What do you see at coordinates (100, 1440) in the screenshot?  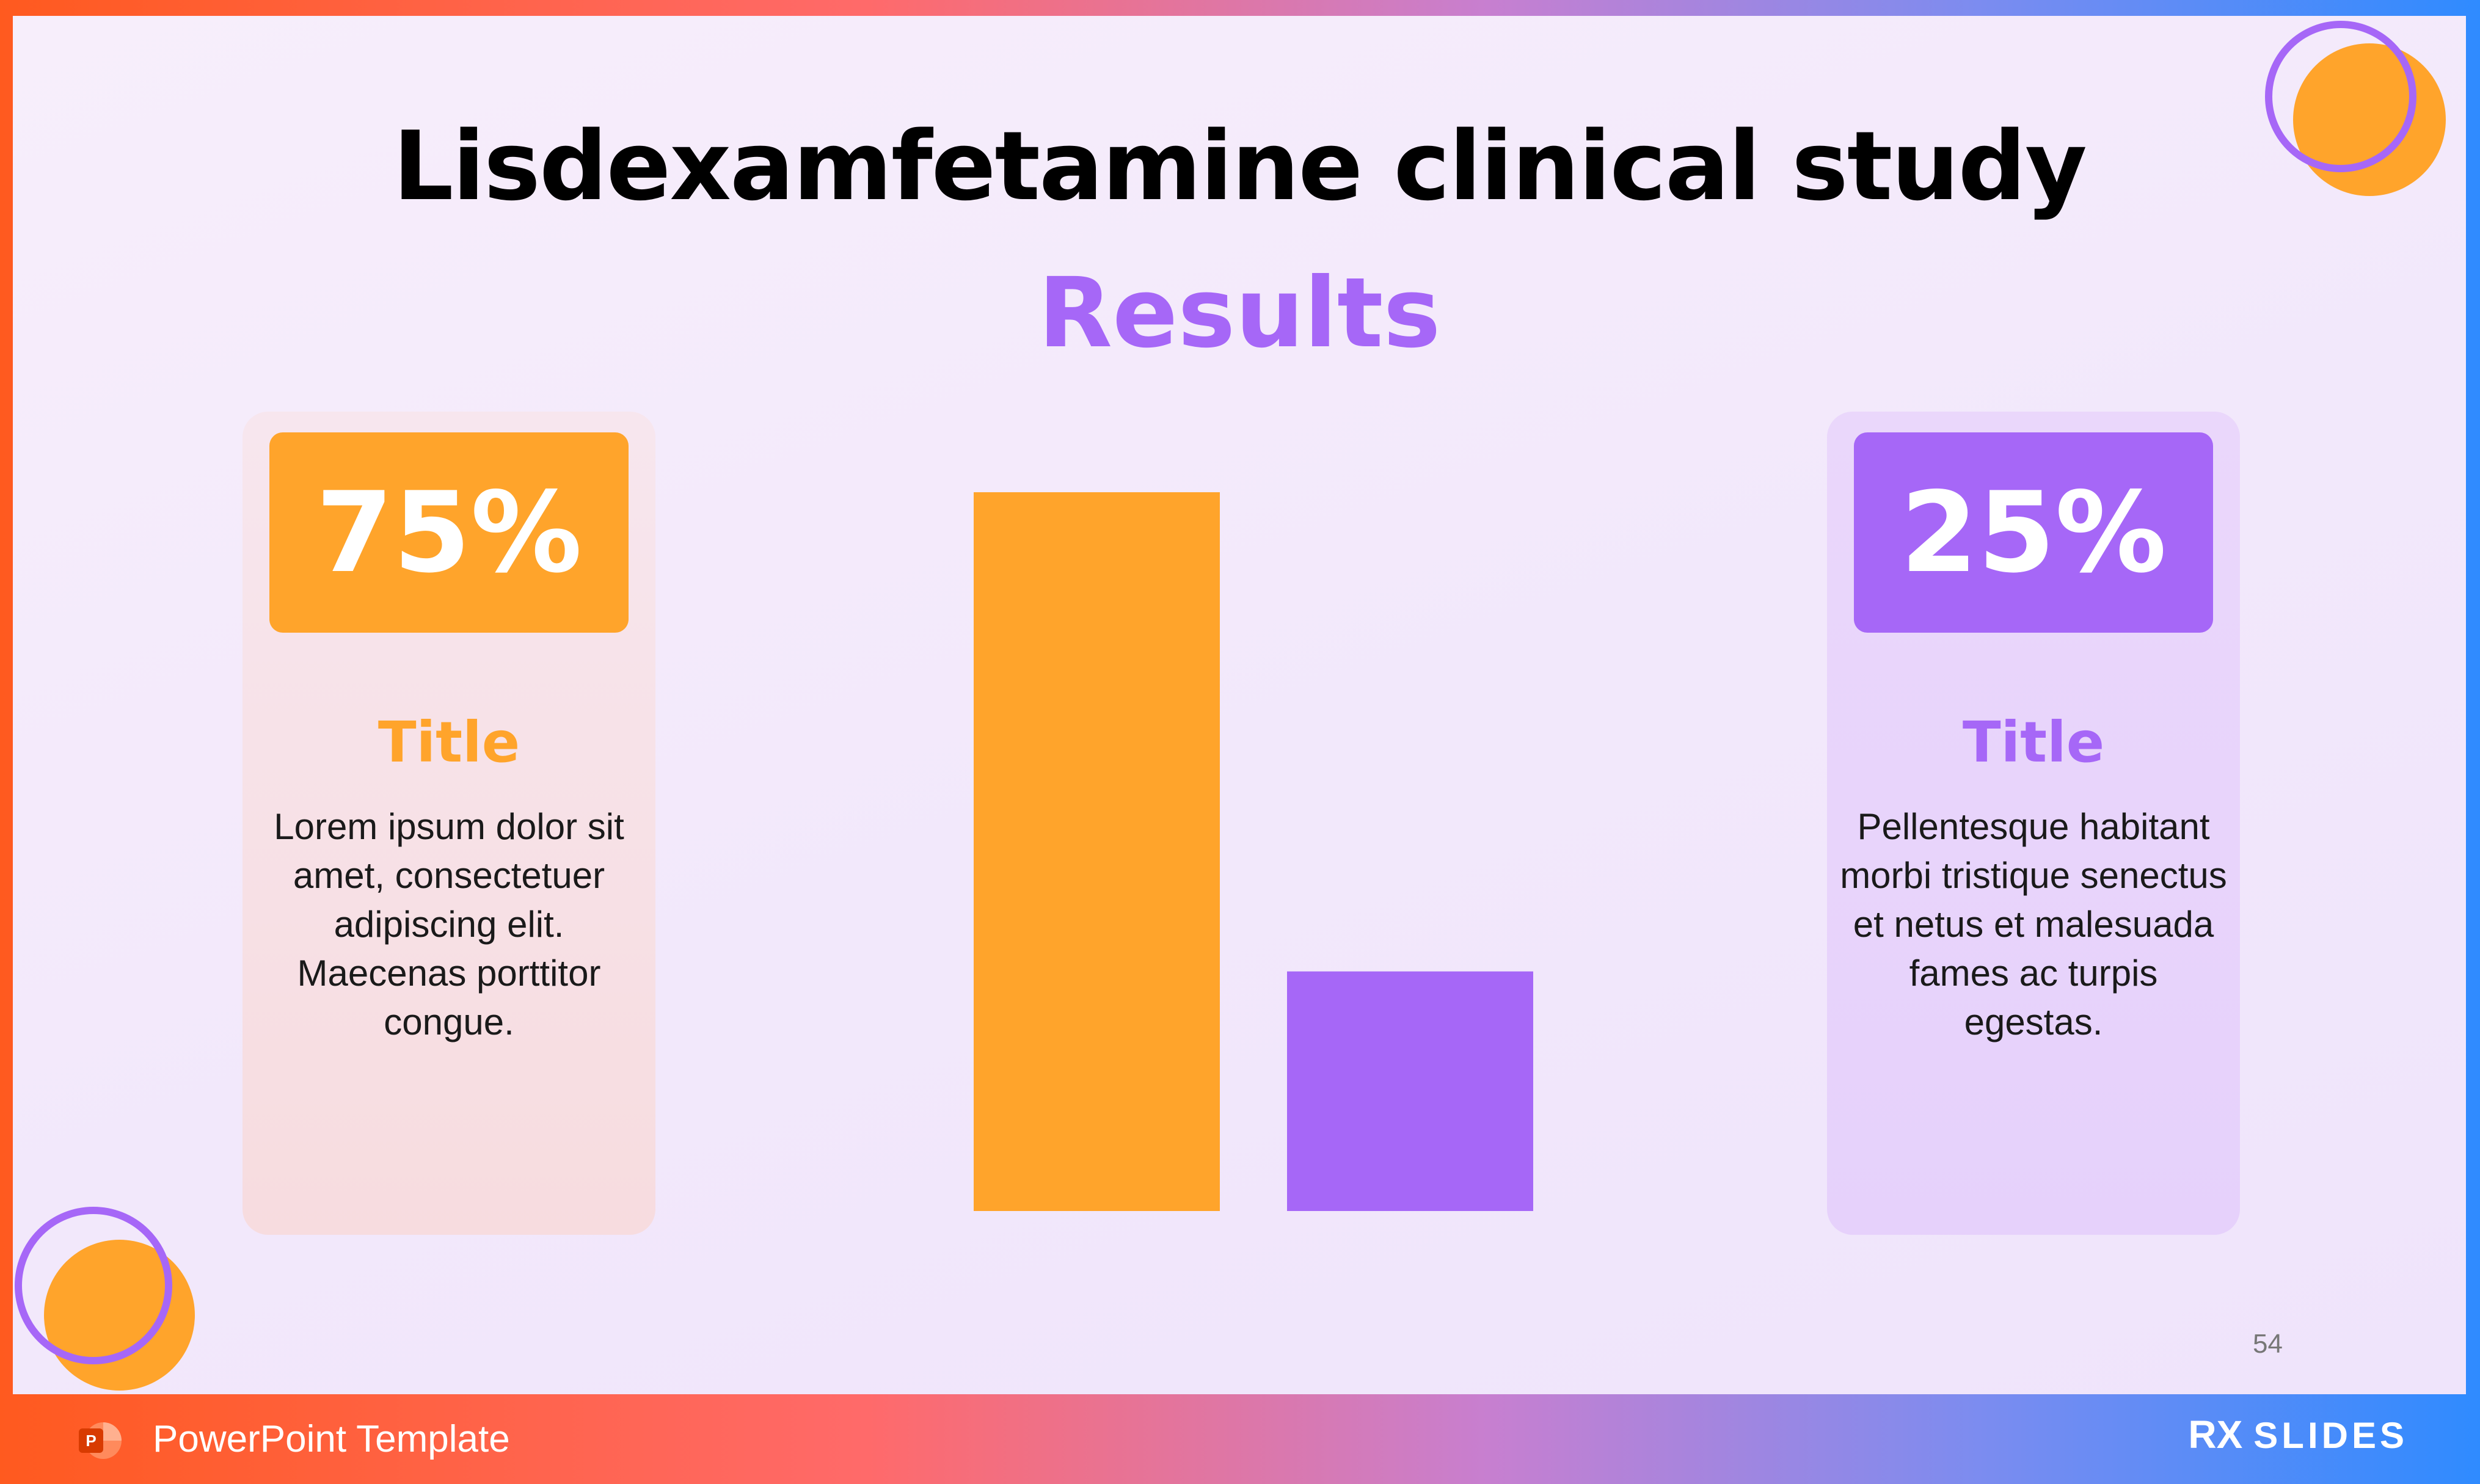 I see `powerpoint-icon: P` at bounding box center [100, 1440].